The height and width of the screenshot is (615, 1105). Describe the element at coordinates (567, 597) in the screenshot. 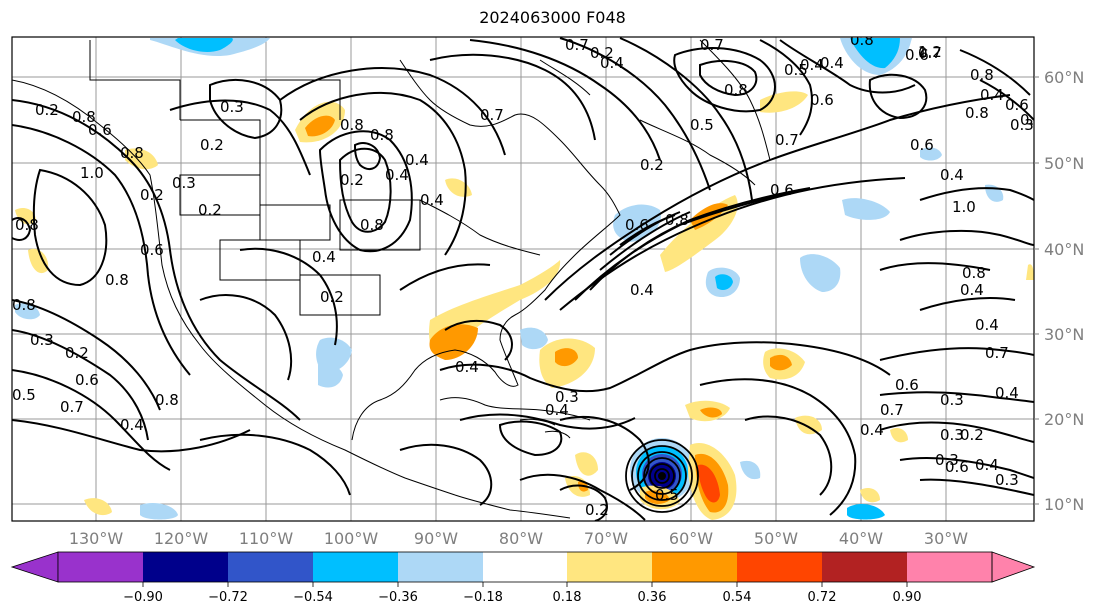

I see `colorbar-tick-label: 0.18` at that location.